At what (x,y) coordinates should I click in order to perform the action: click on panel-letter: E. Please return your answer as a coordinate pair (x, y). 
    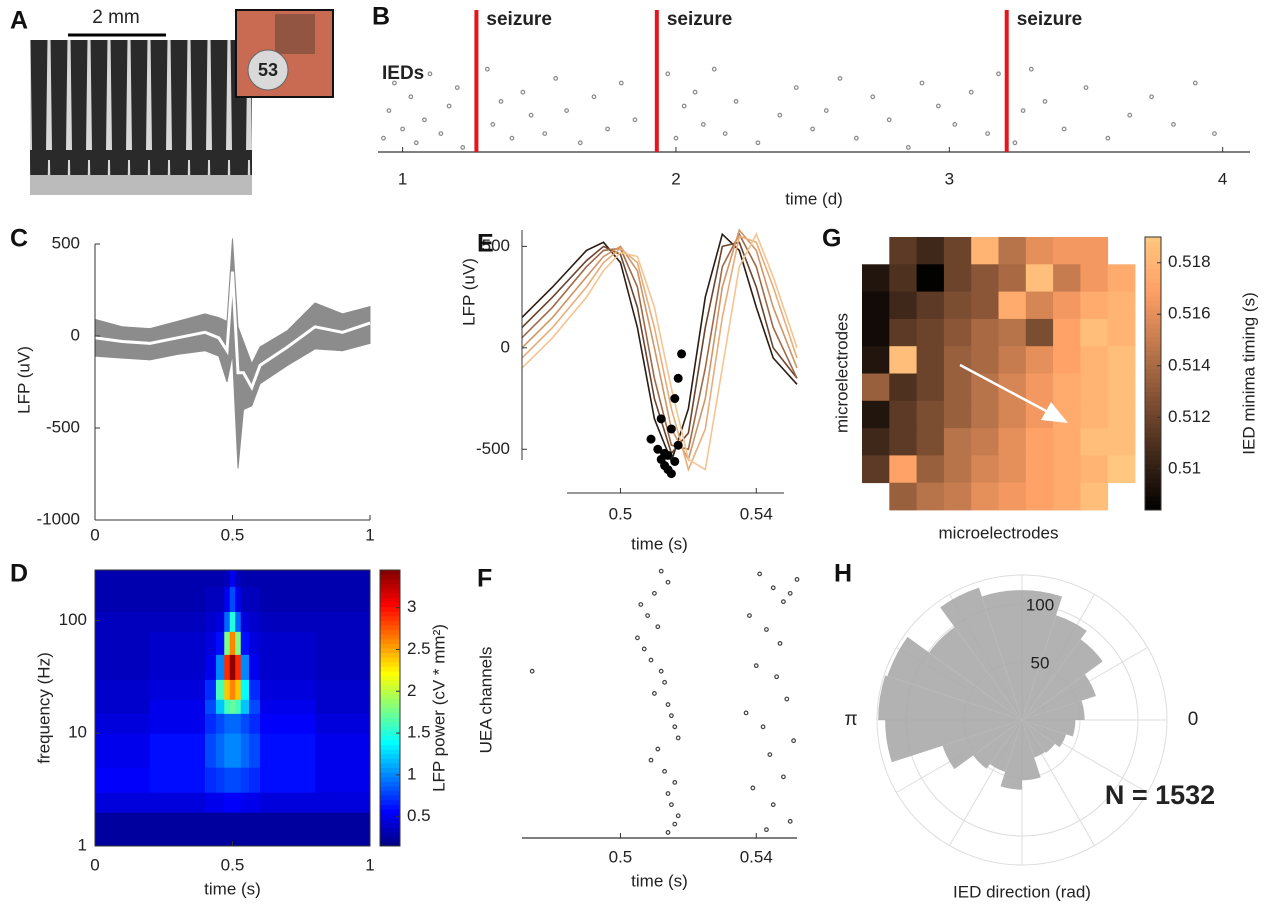
    Looking at the image, I should click on (485, 244).